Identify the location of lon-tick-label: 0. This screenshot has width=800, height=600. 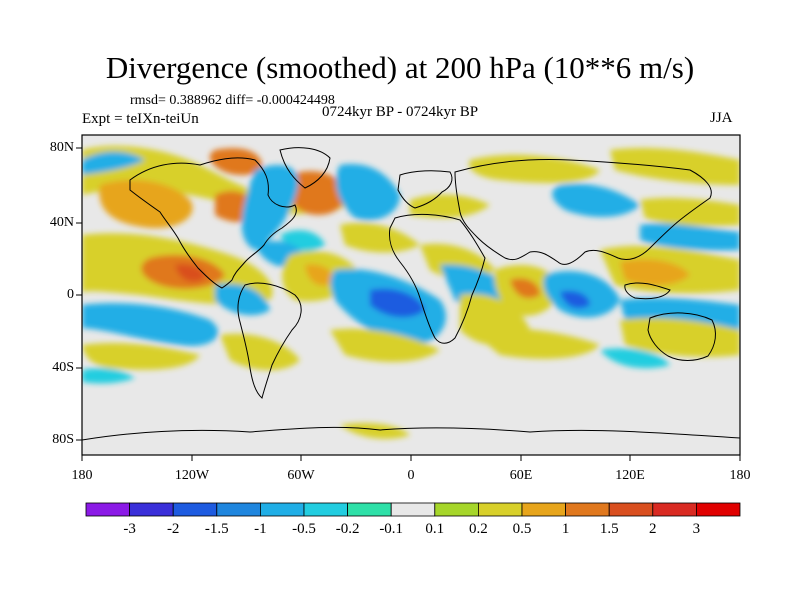
(411, 475).